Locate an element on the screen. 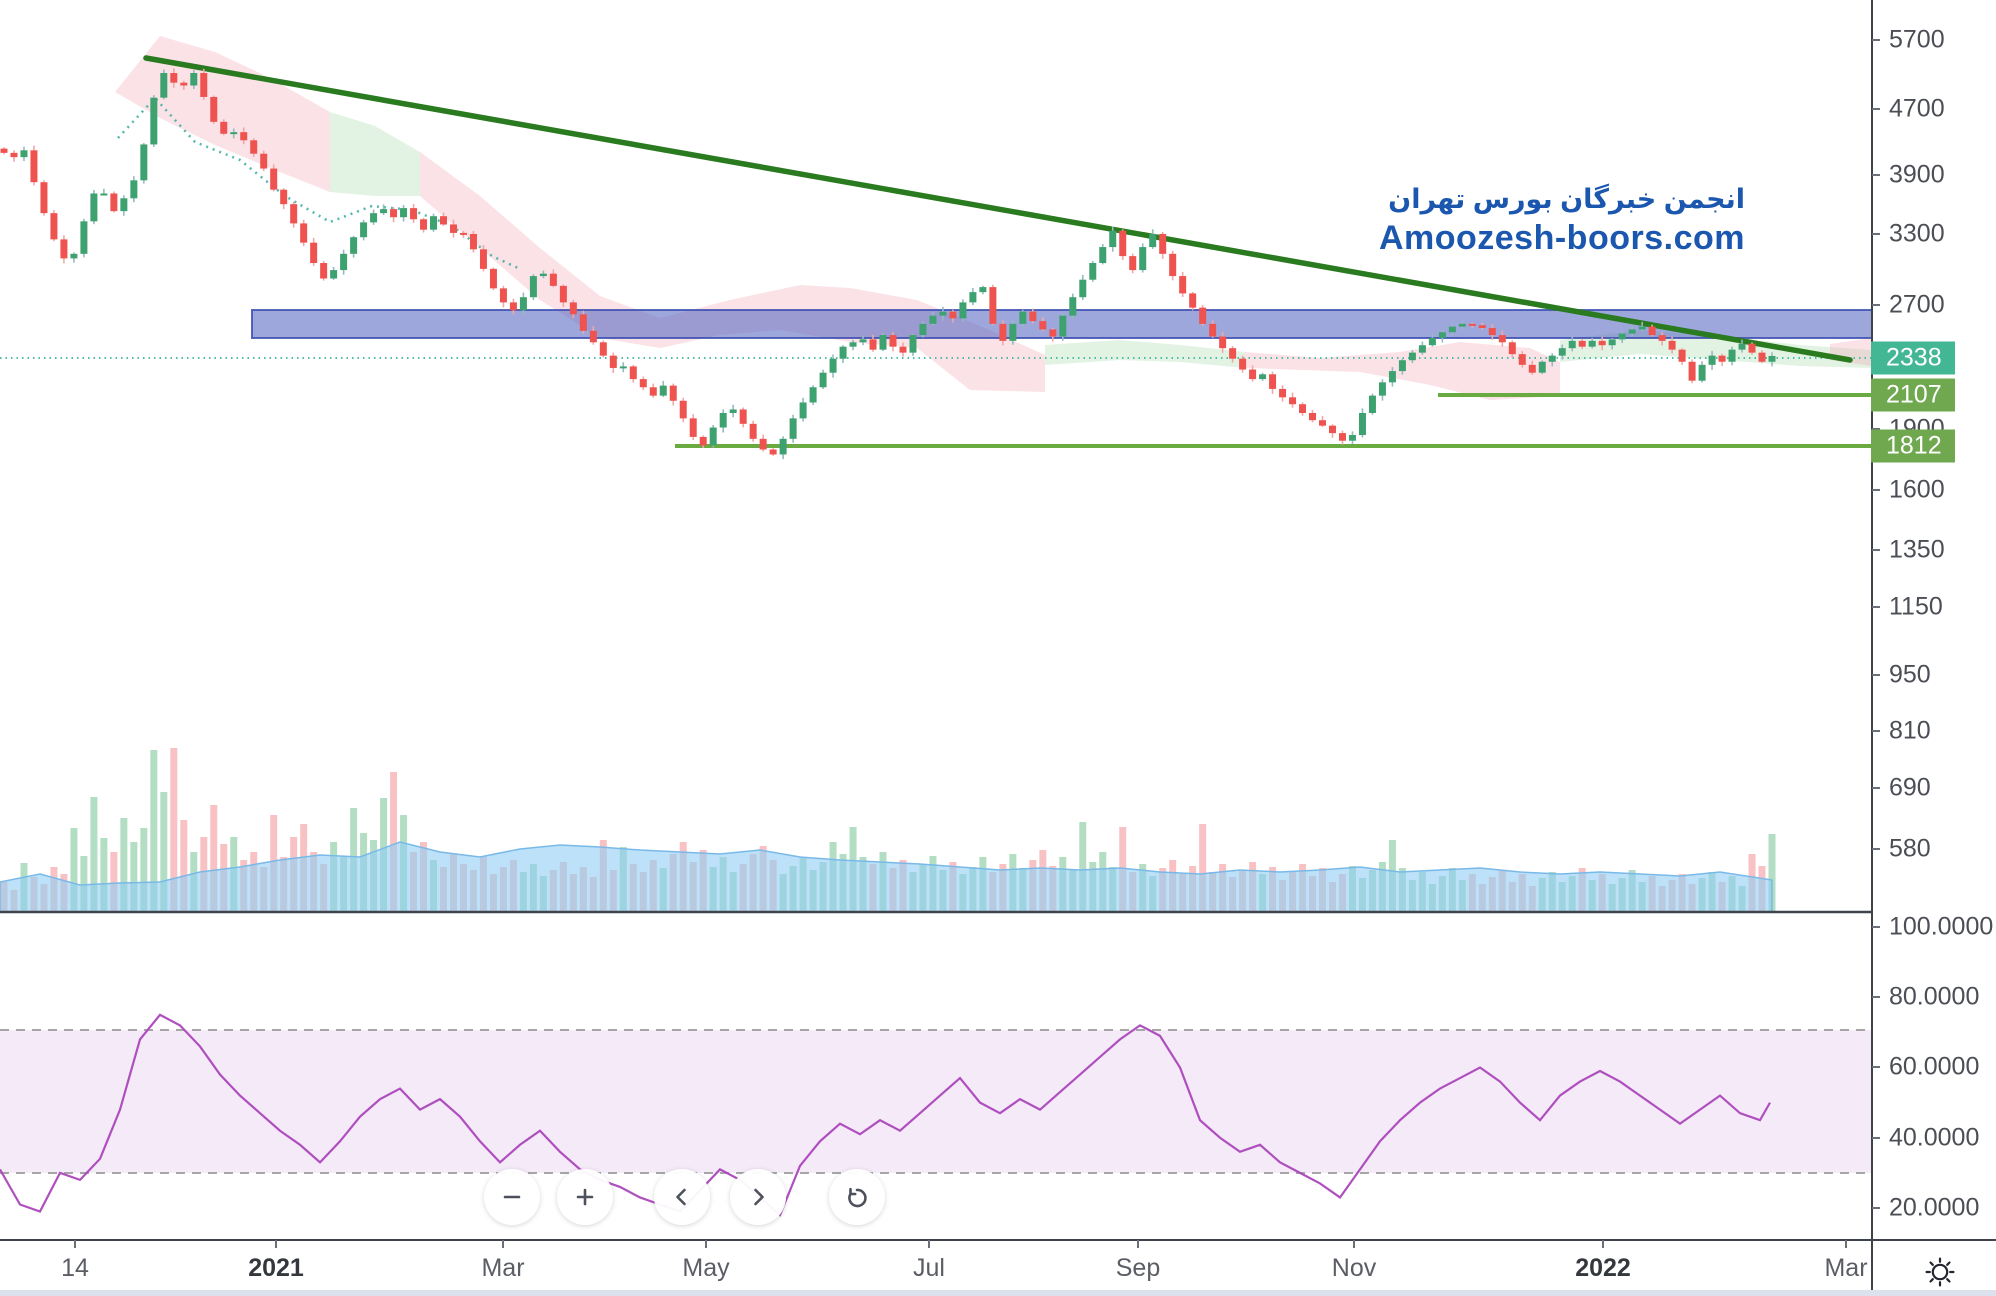 The height and width of the screenshot is (1296, 1996). time-tick-label: 2022 is located at coordinates (1603, 1268).